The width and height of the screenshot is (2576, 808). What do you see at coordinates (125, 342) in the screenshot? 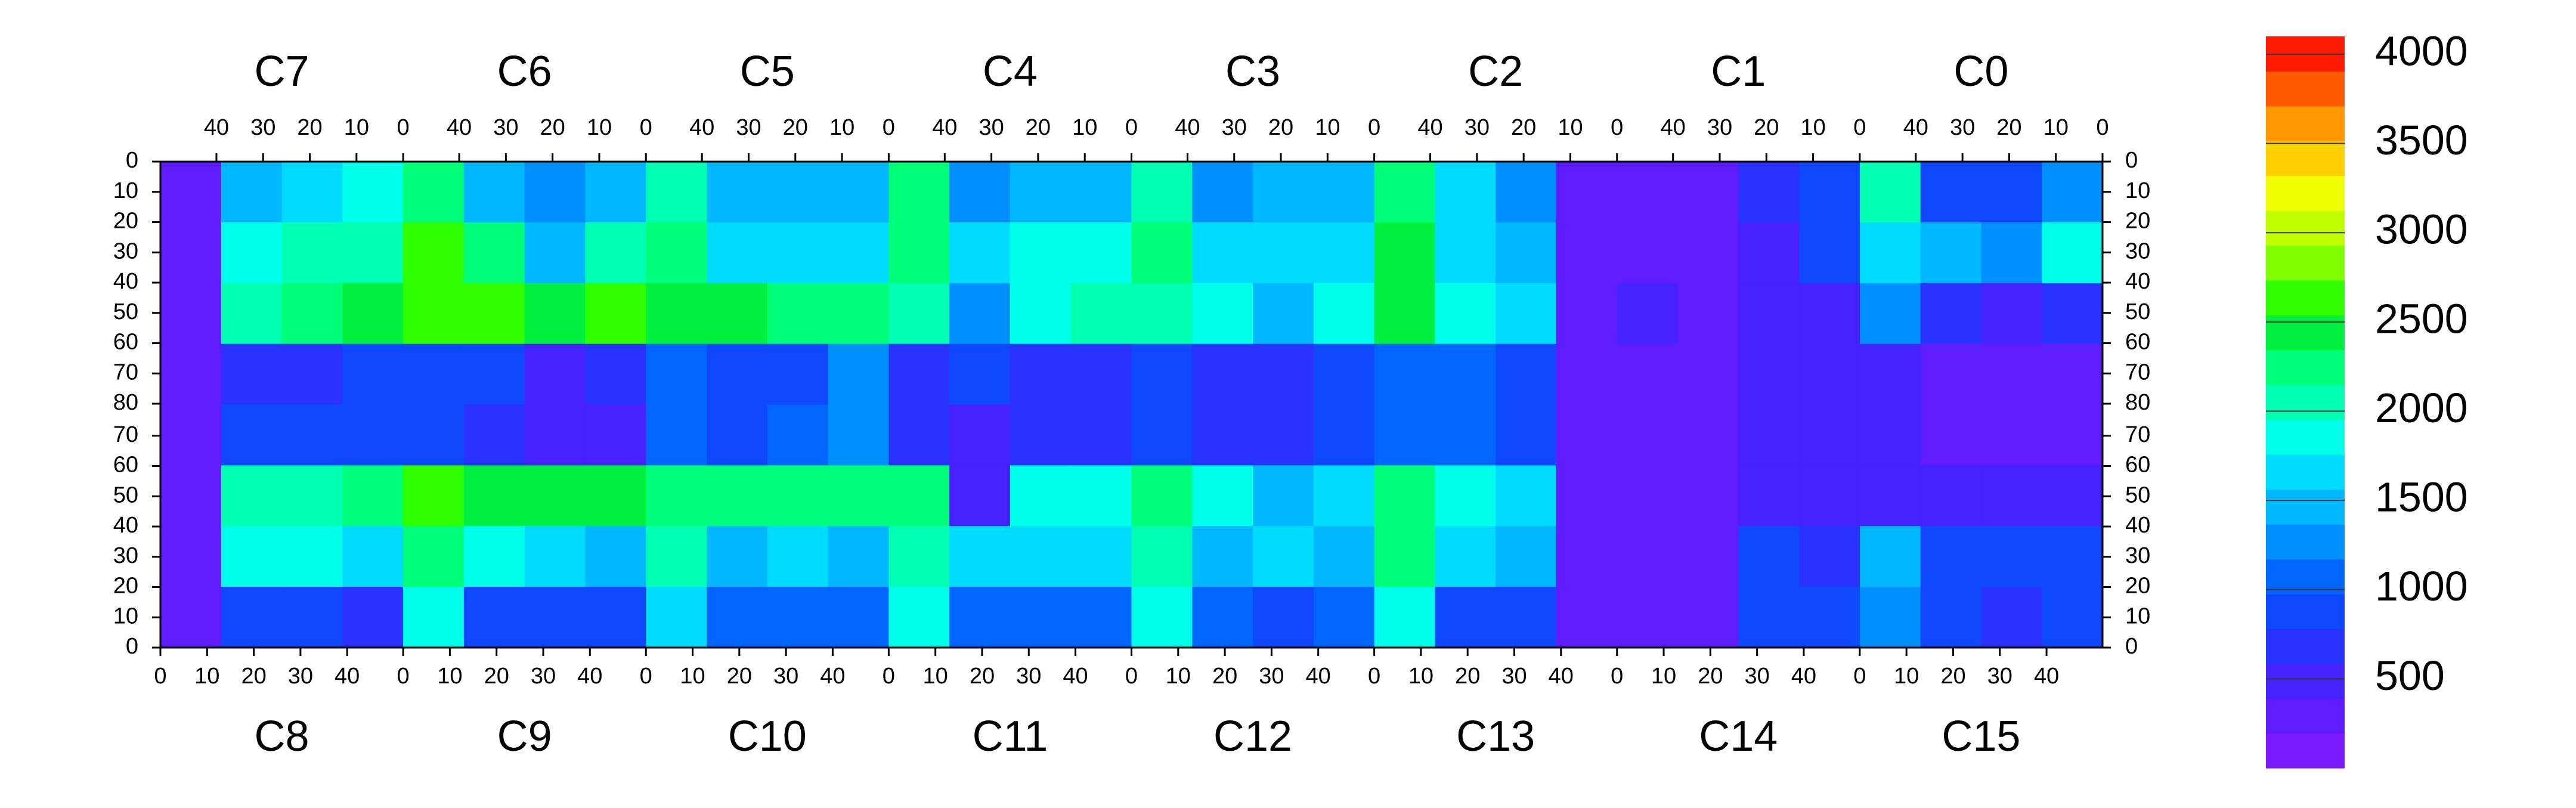
I see `y-tick-label: 60` at bounding box center [125, 342].